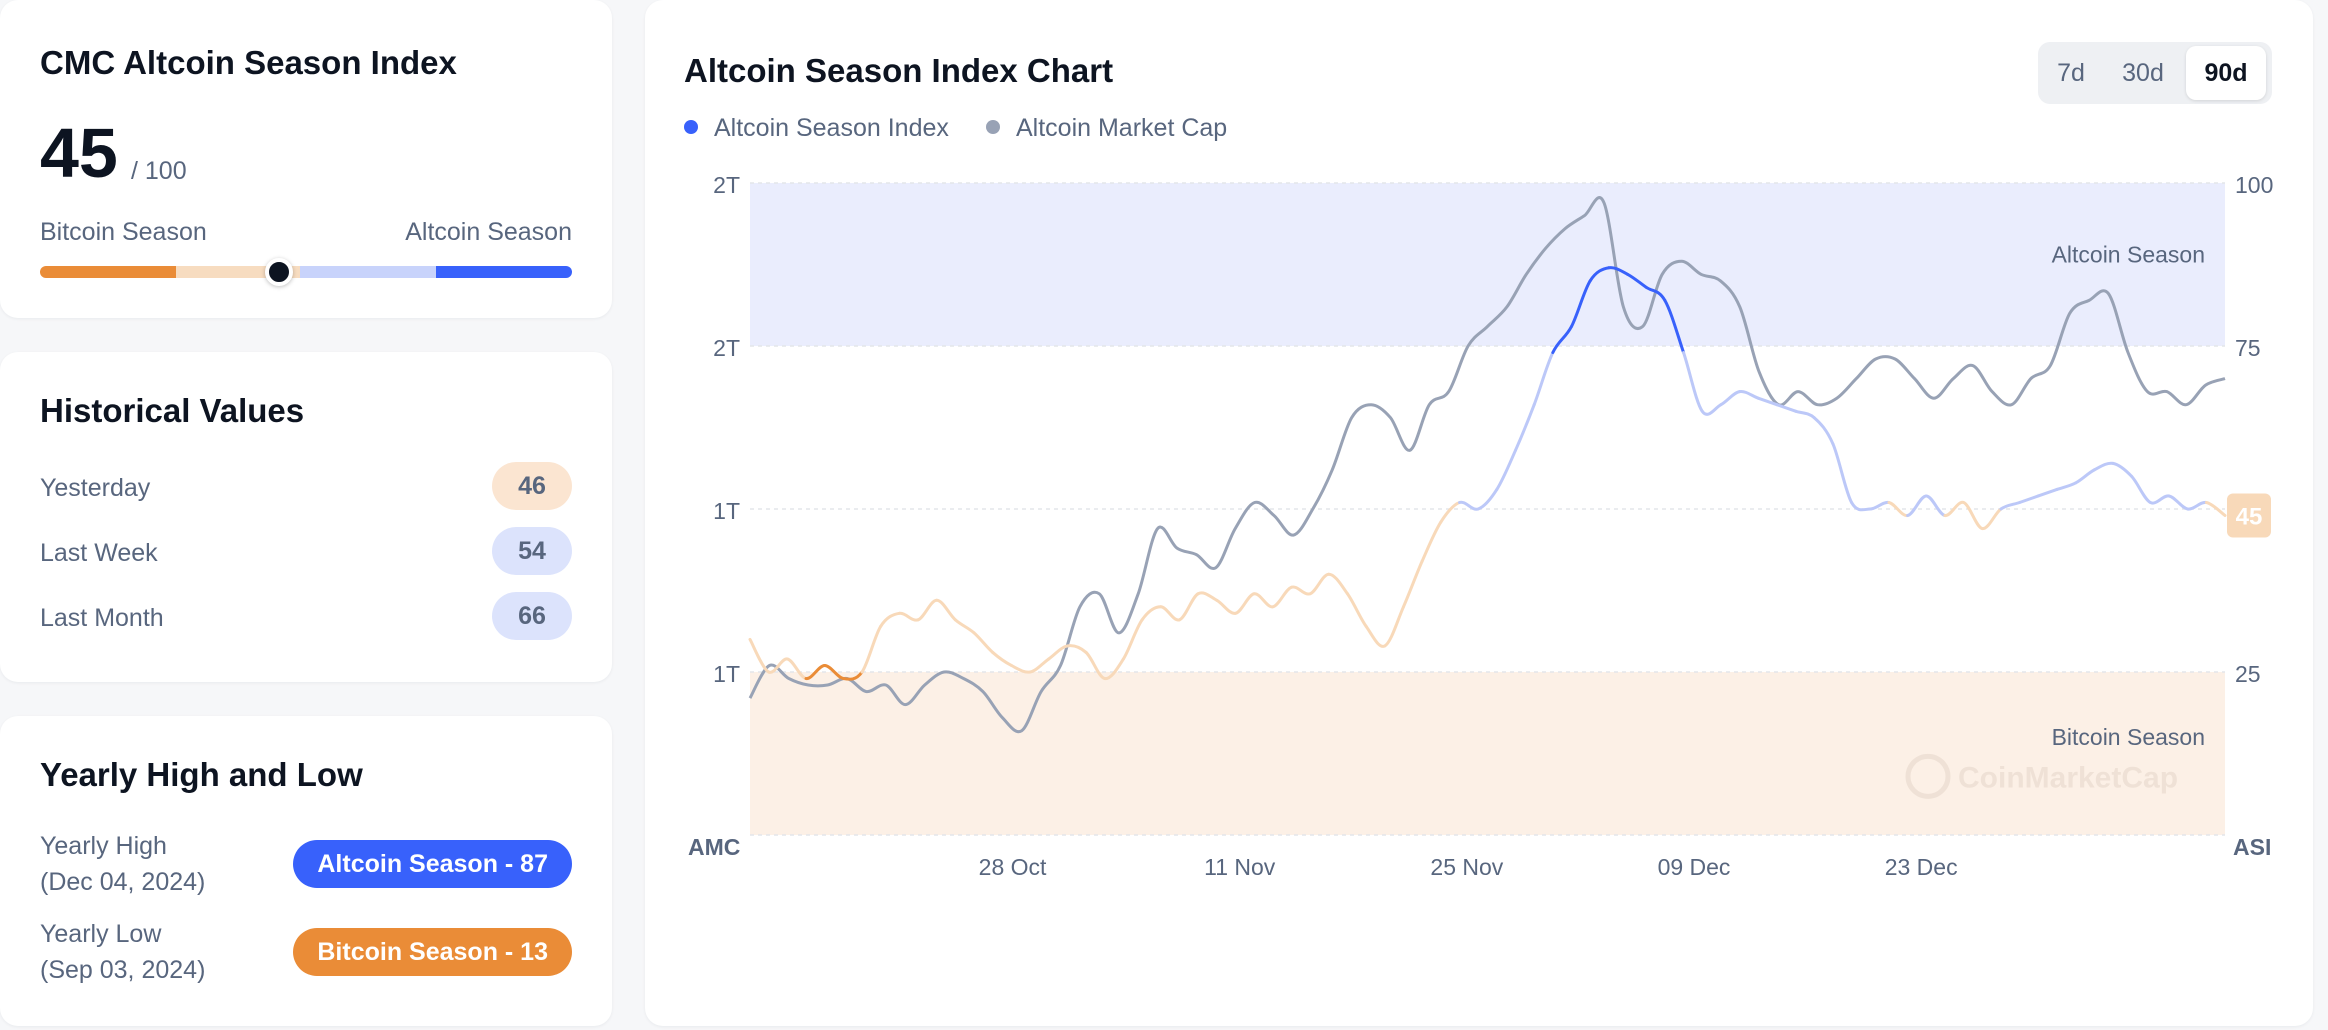 The height and width of the screenshot is (1030, 2328). Describe the element at coordinates (504, 272) in the screenshot. I see `altcoin-zone-bar` at that location.